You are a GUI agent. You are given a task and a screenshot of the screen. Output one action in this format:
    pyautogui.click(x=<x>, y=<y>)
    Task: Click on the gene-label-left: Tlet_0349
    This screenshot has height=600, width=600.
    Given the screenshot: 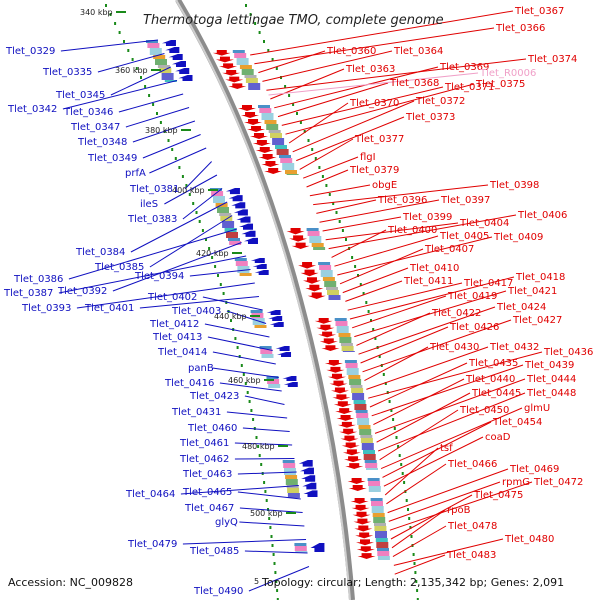 What is the action you would take?
    pyautogui.click(x=112, y=158)
    